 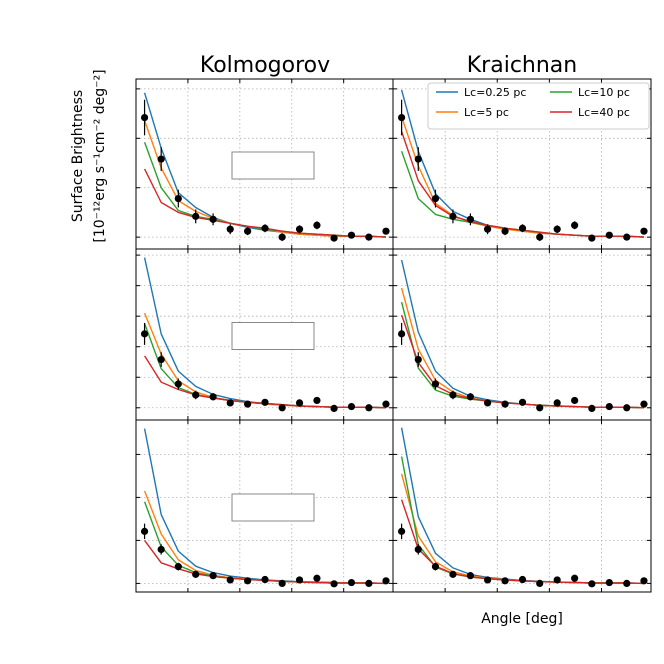 I want to click on panel-b-4-g-kraichnan-frame, so click(x=522, y=334).